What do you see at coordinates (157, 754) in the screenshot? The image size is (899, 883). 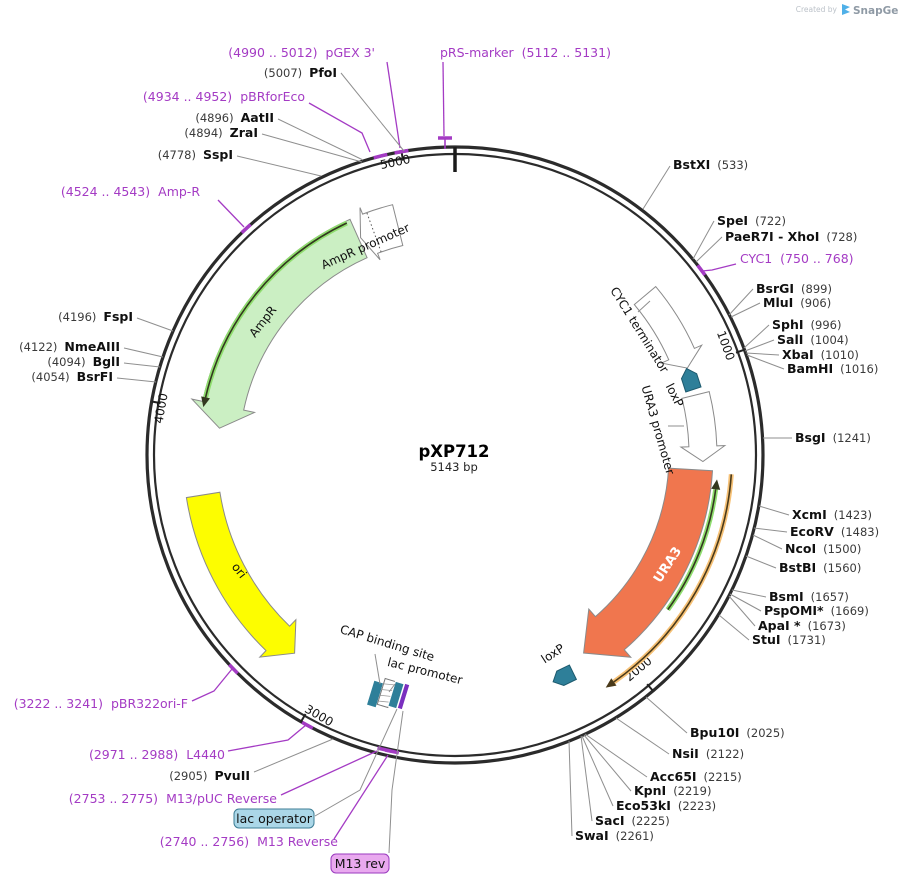 I see `primer-label-l4440: (2971 .. 2988) L4440` at bounding box center [157, 754].